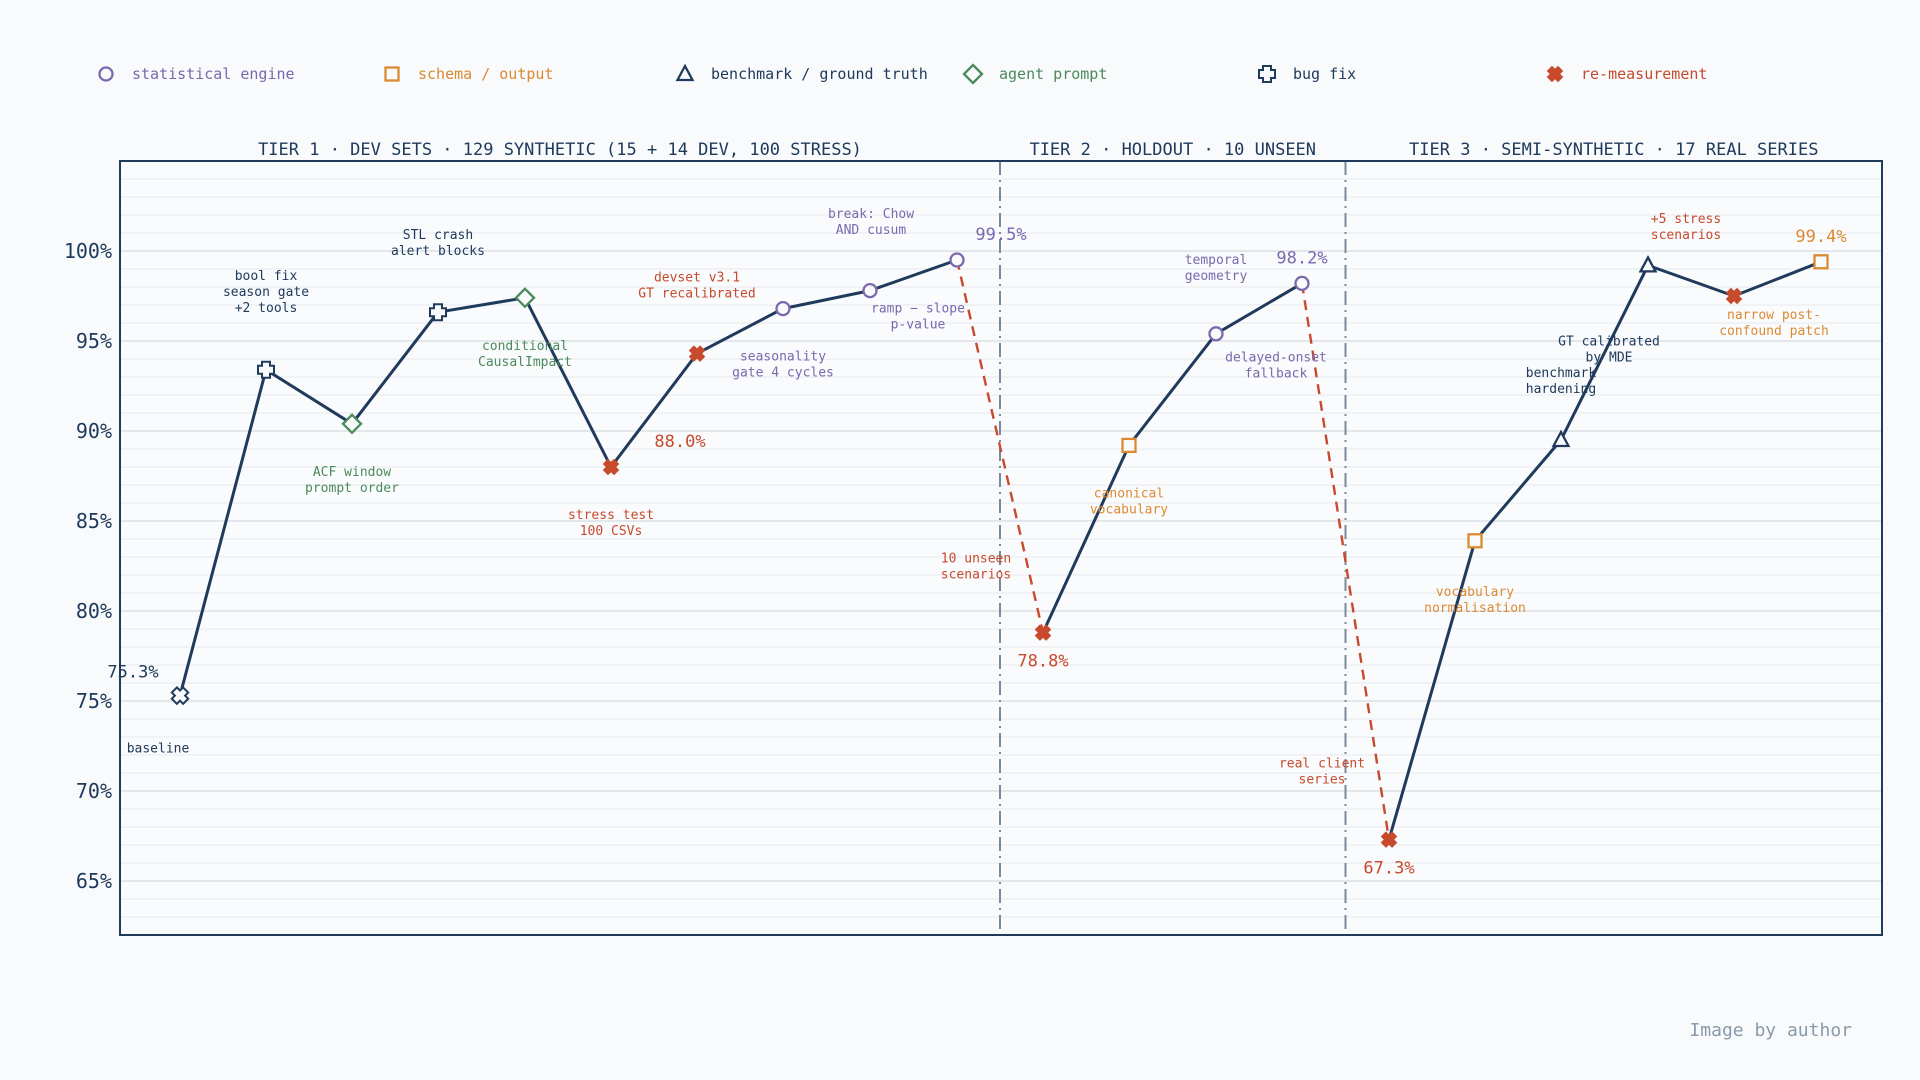 The image size is (1920, 1080). Describe the element at coordinates (1686, 227) in the screenshot. I see `annotation-18: +5 stress scenarios` at that location.